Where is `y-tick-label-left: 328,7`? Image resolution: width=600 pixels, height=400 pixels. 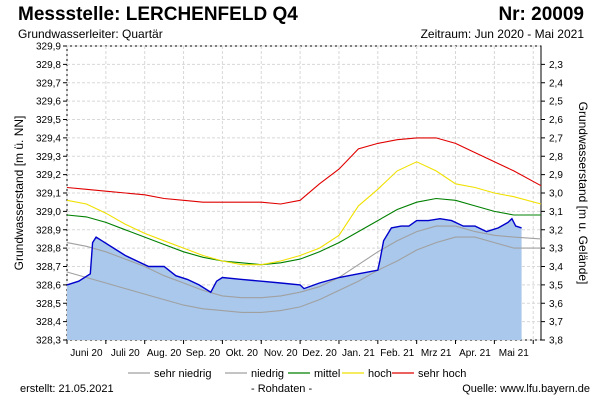 y-tick-label-left: 328,7 is located at coordinates (48, 267).